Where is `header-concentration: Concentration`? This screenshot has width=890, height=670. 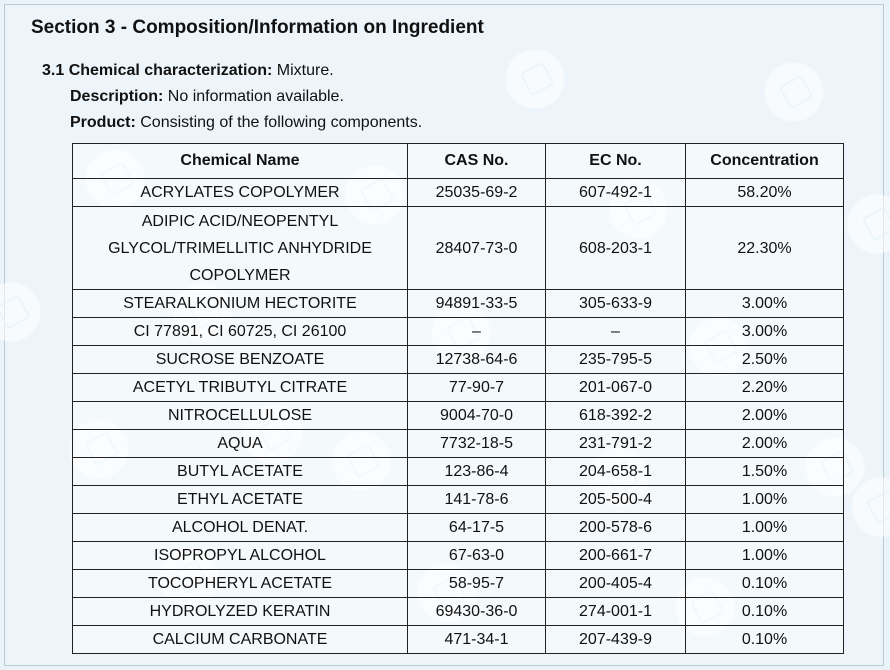 header-concentration: Concentration is located at coordinates (764, 161).